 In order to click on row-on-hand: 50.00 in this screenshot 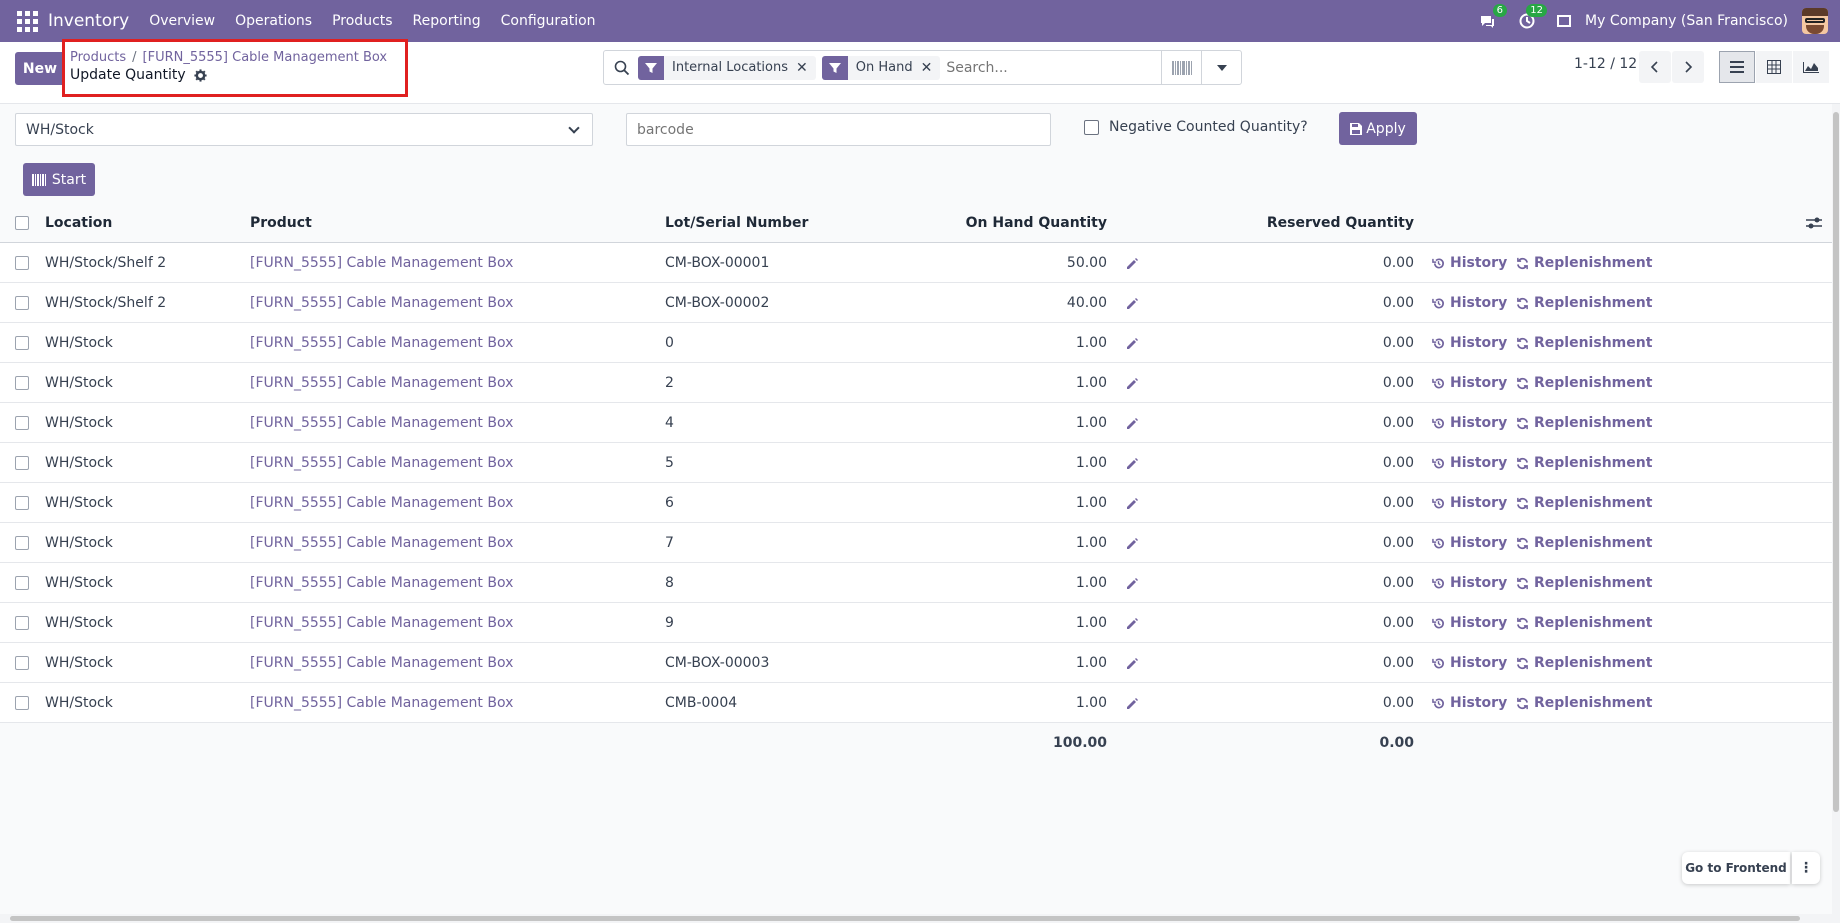, I will do `click(1086, 263)`.